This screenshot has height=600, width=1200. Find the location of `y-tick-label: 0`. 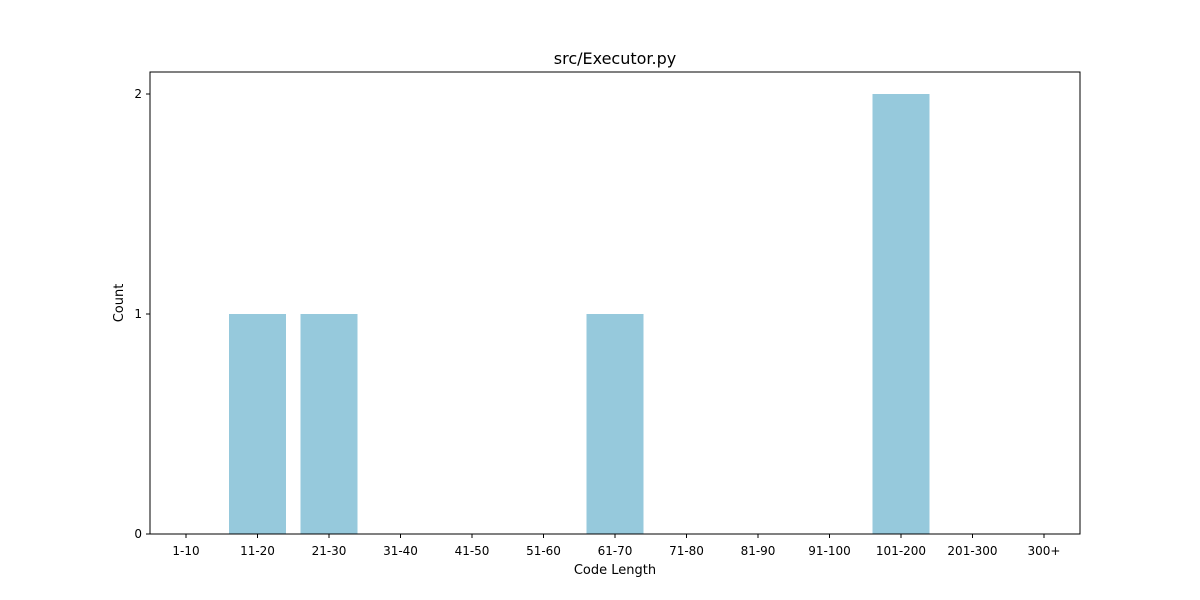

y-tick-label: 0 is located at coordinates (138, 534).